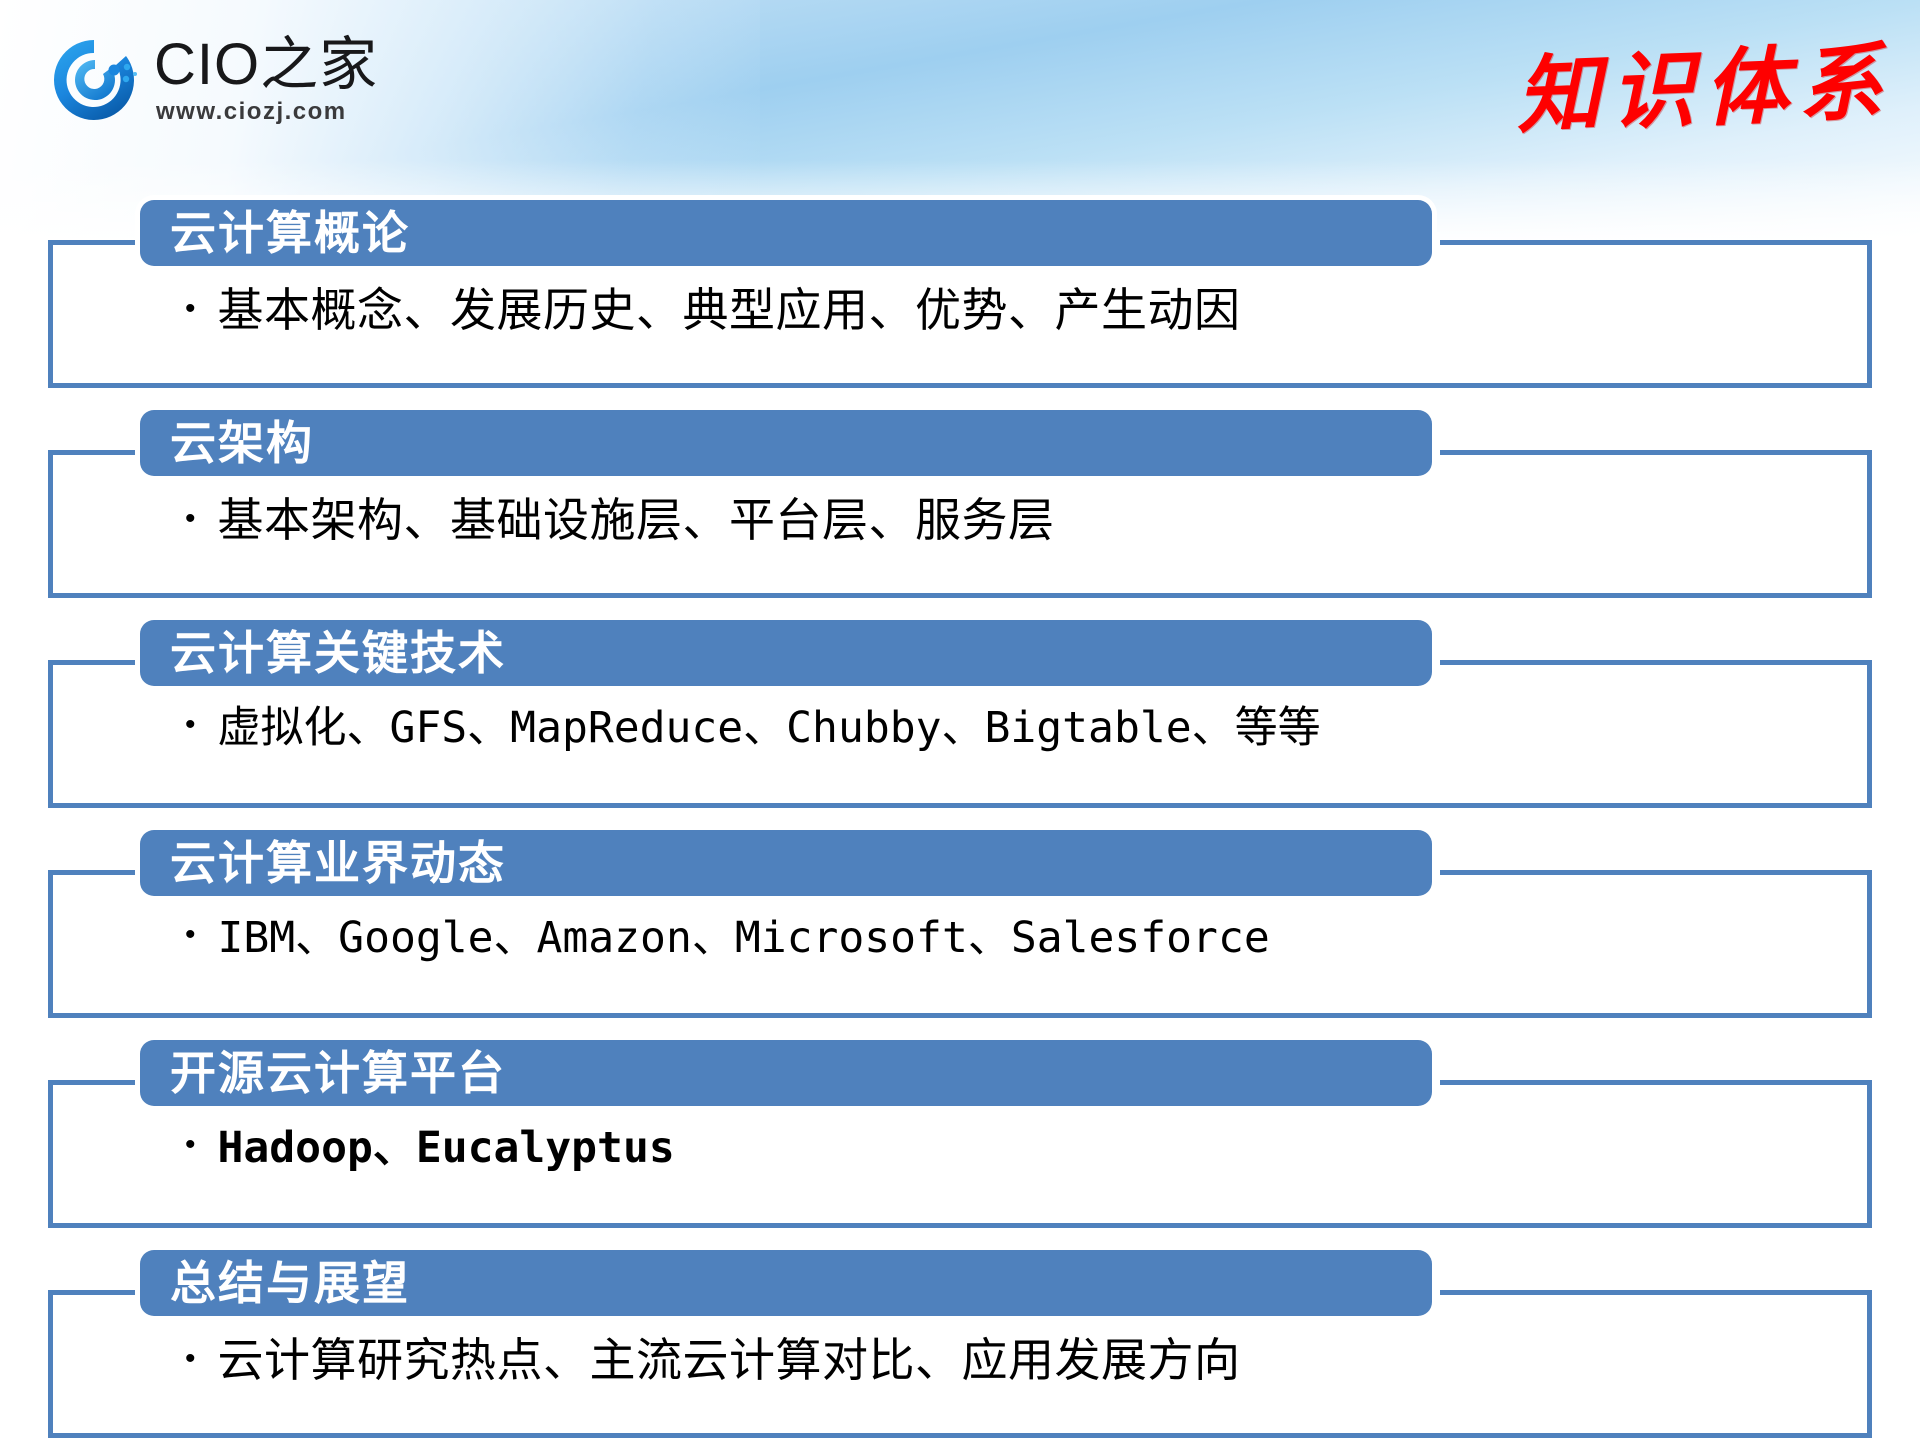 This screenshot has width=1920, height=1440. I want to click on logo-text-block: CIO之家 www.ciozj.com, so click(266, 80).